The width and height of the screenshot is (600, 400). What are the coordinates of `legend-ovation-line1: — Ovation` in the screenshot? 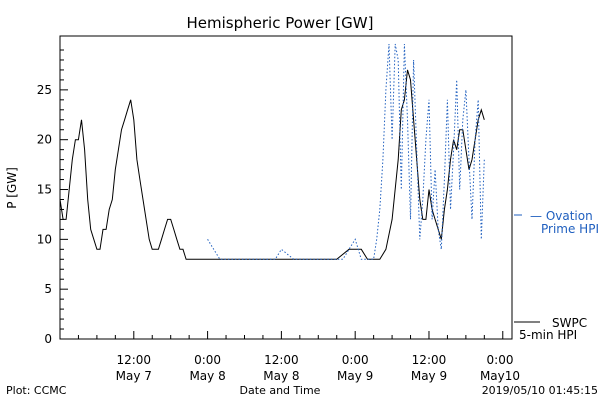 It's located at (561, 216).